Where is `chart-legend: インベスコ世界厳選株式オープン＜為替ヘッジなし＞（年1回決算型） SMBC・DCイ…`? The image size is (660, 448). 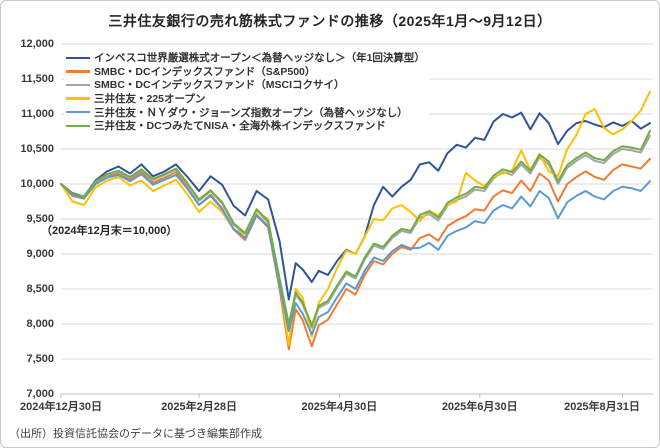
chart-legend: インベスコ世界厳選株式オープン＜為替ヘッジなし＞（年1回決算型） SMBC・DCイ… is located at coordinates (246, 92).